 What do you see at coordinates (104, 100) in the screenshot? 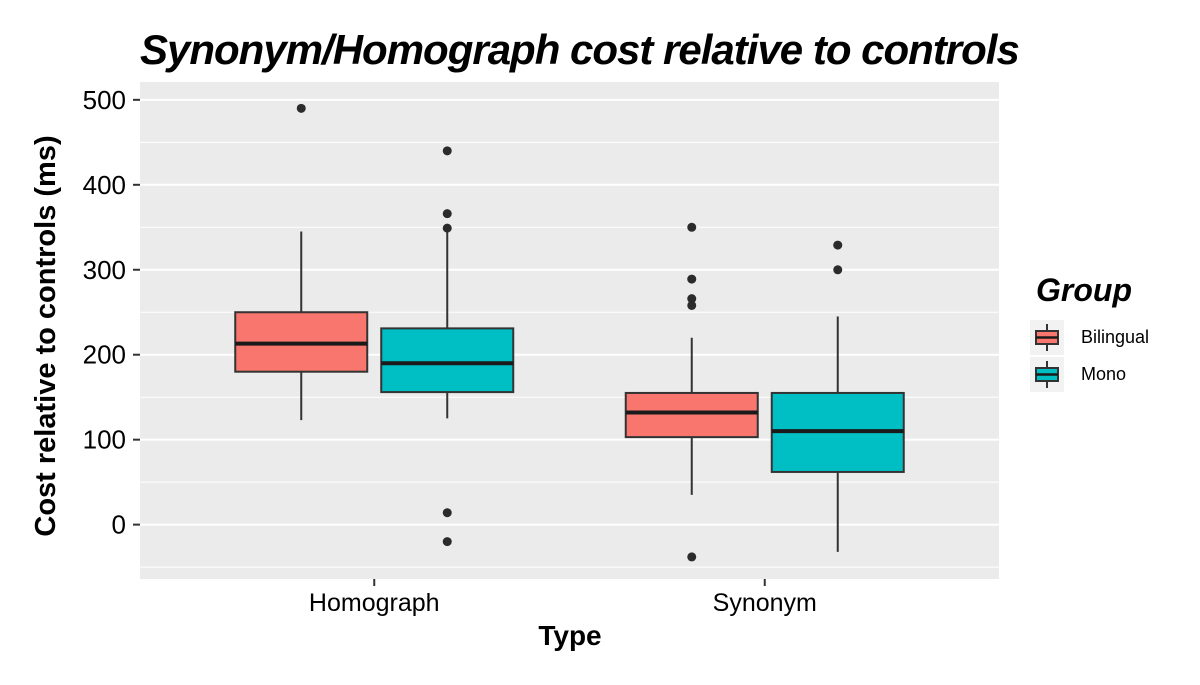
I see `y-tick-label: 500` at bounding box center [104, 100].